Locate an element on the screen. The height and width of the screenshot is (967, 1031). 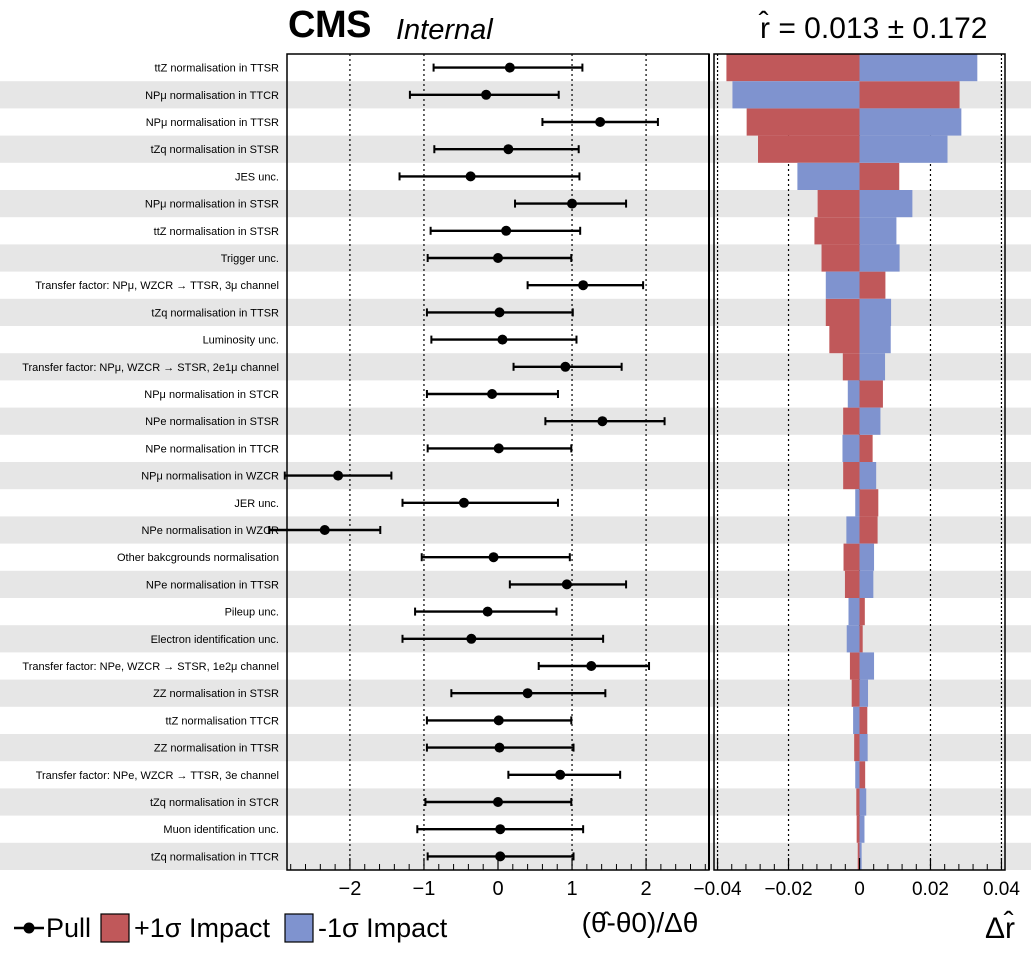
pull-marker-icon is located at coordinates (29, 928).